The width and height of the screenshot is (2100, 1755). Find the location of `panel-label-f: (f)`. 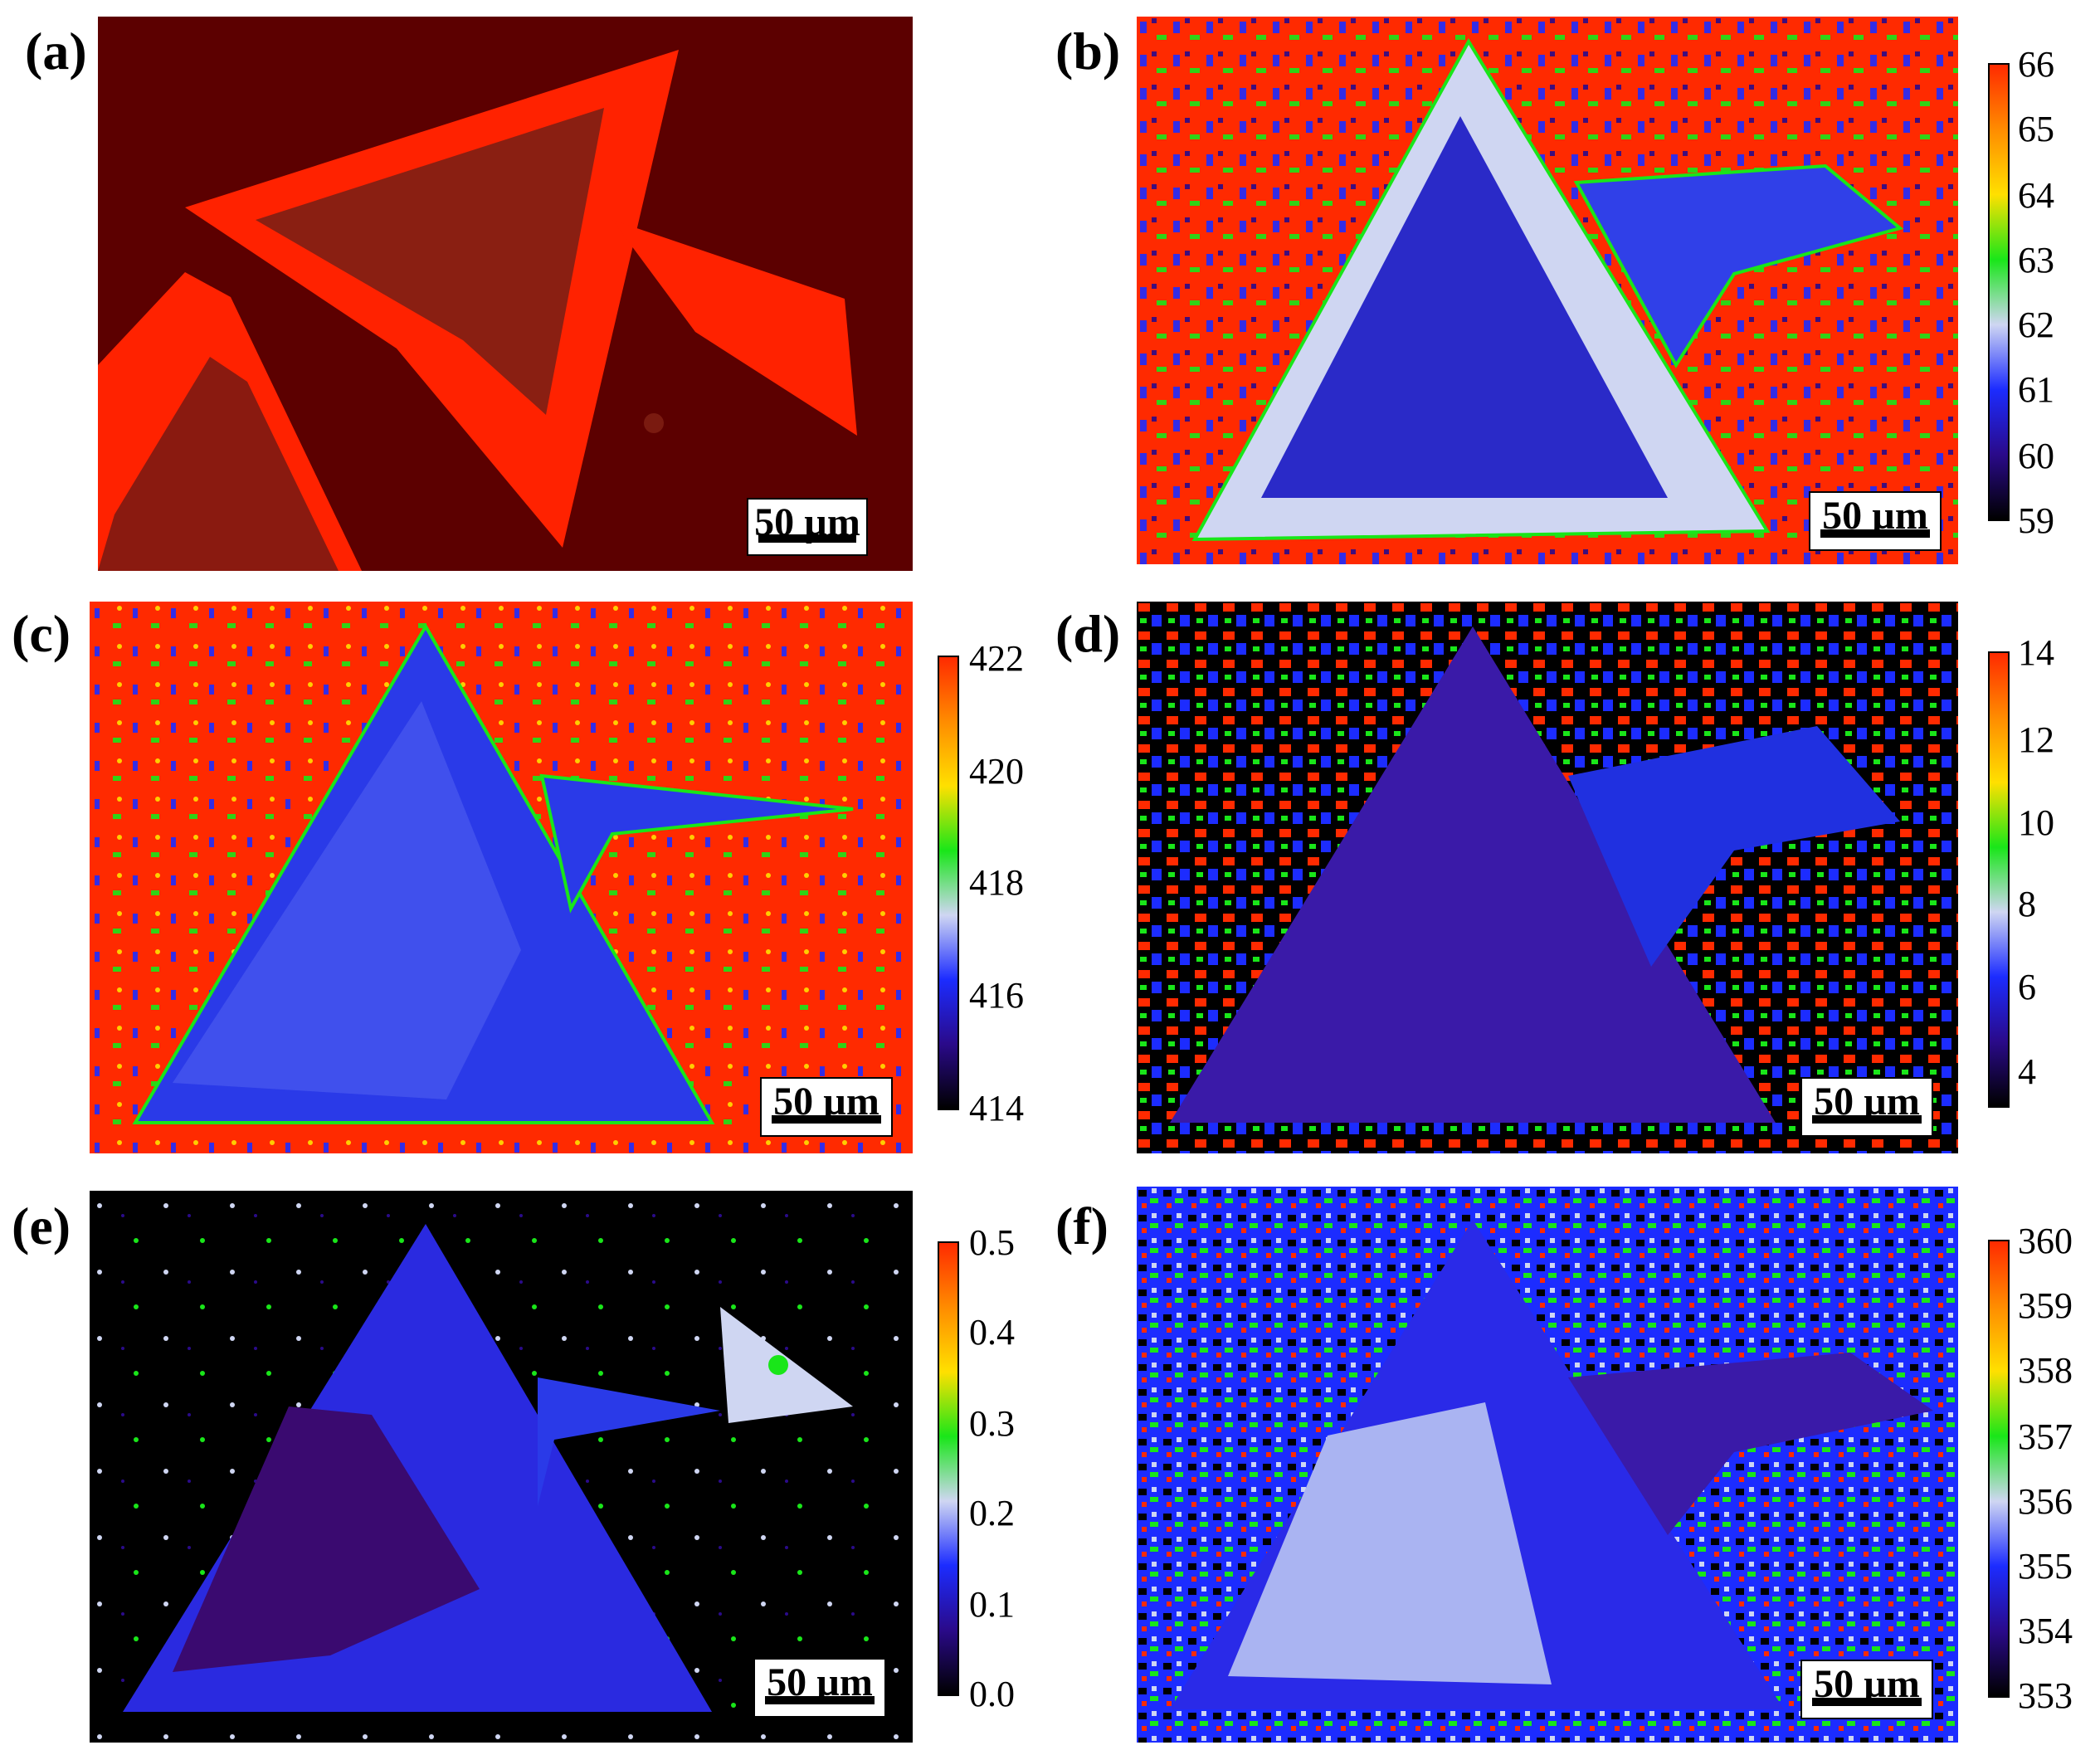

panel-label-f: (f) is located at coordinates (1081, 1226).